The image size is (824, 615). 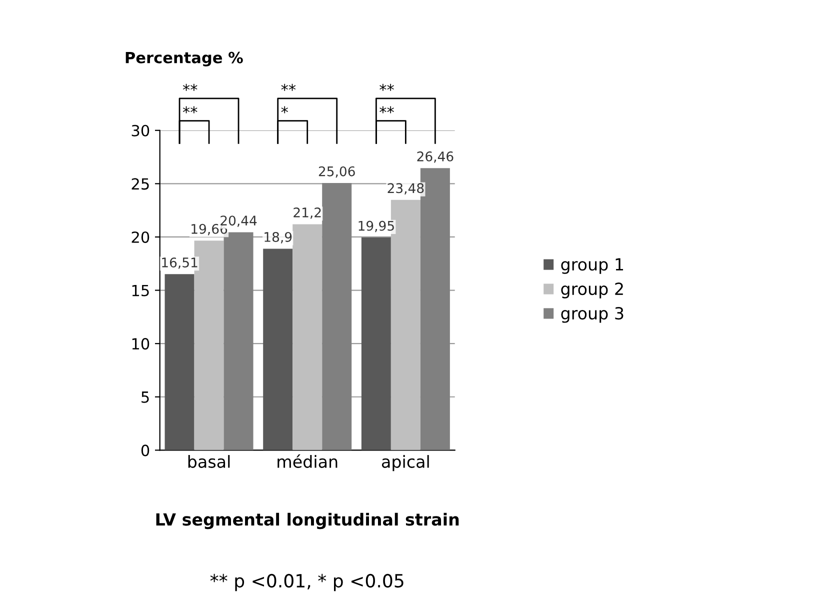 I want to click on data-label: 18,9, so click(x=278, y=238).